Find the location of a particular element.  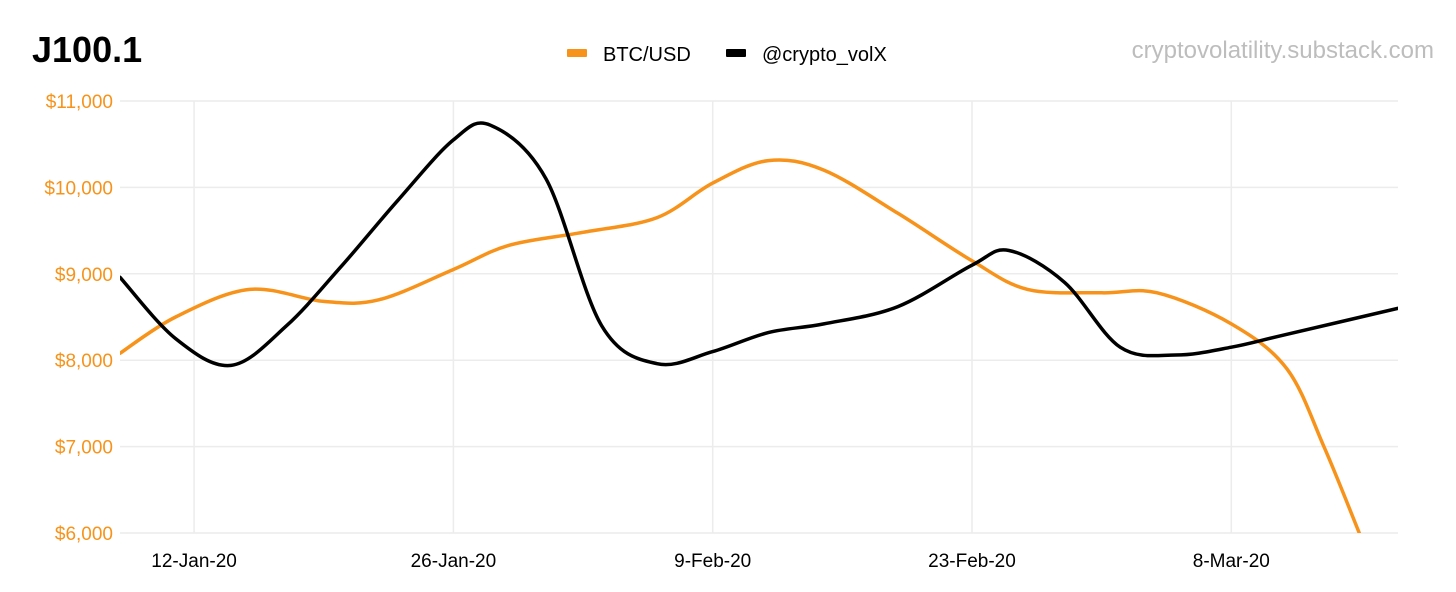

legend-label: BTC/USD is located at coordinates (647, 55).